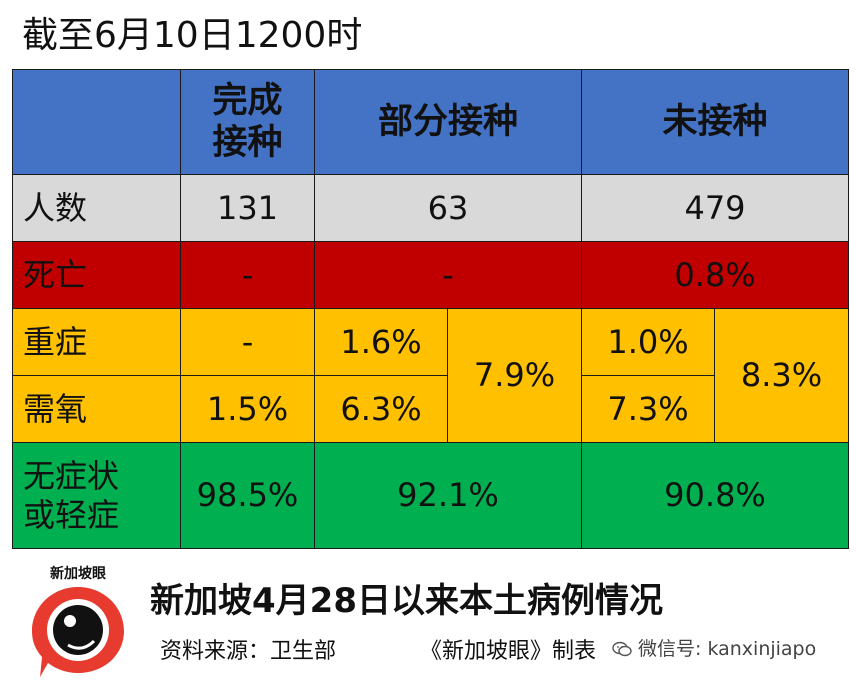 The image size is (863, 685). What do you see at coordinates (448, 122) in the screenshot?
I see `header-partially-vaccinated: 部分接种` at bounding box center [448, 122].